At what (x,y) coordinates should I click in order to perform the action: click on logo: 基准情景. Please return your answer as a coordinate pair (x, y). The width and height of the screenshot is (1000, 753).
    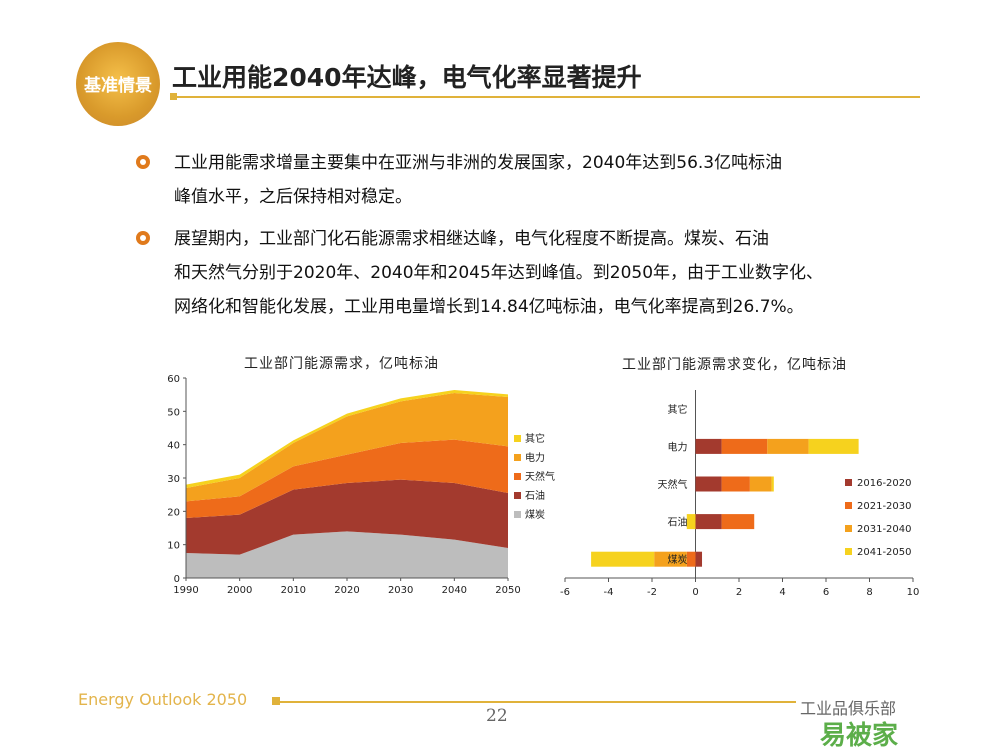
    Looking at the image, I should click on (118, 84).